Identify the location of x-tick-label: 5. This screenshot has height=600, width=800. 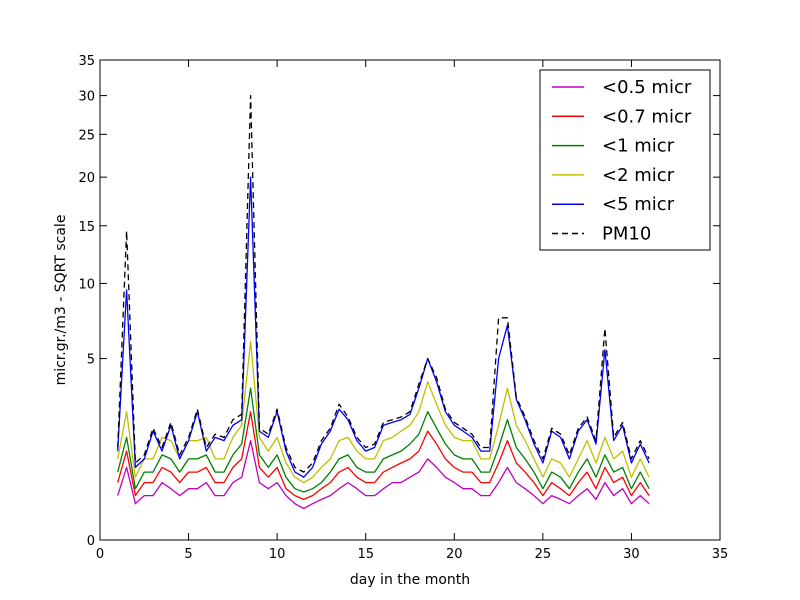
(188, 554).